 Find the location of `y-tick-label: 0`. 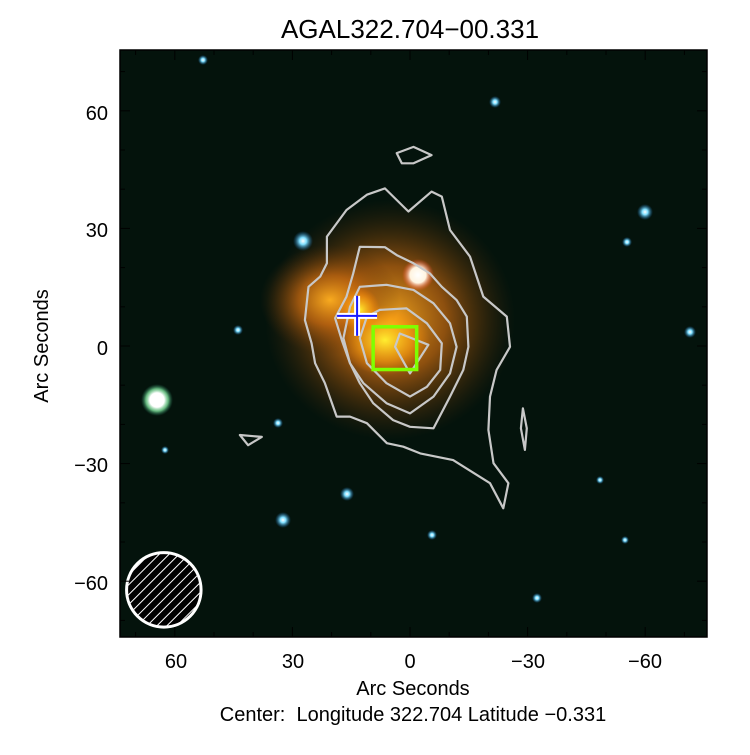

y-tick-label: 0 is located at coordinates (102, 349).